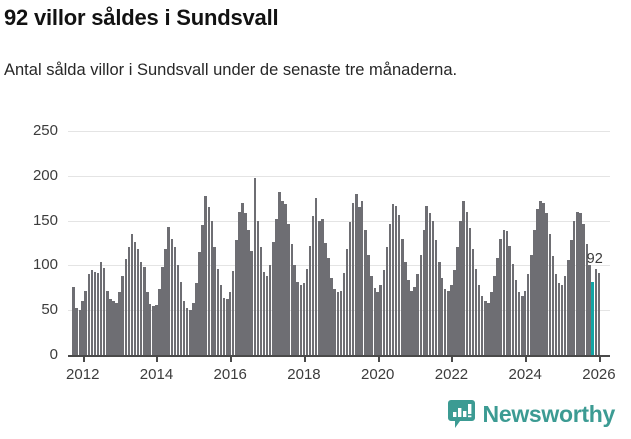 This screenshot has height=439, width=631. I want to click on y-axis-tick-label: 100, so click(45, 265).